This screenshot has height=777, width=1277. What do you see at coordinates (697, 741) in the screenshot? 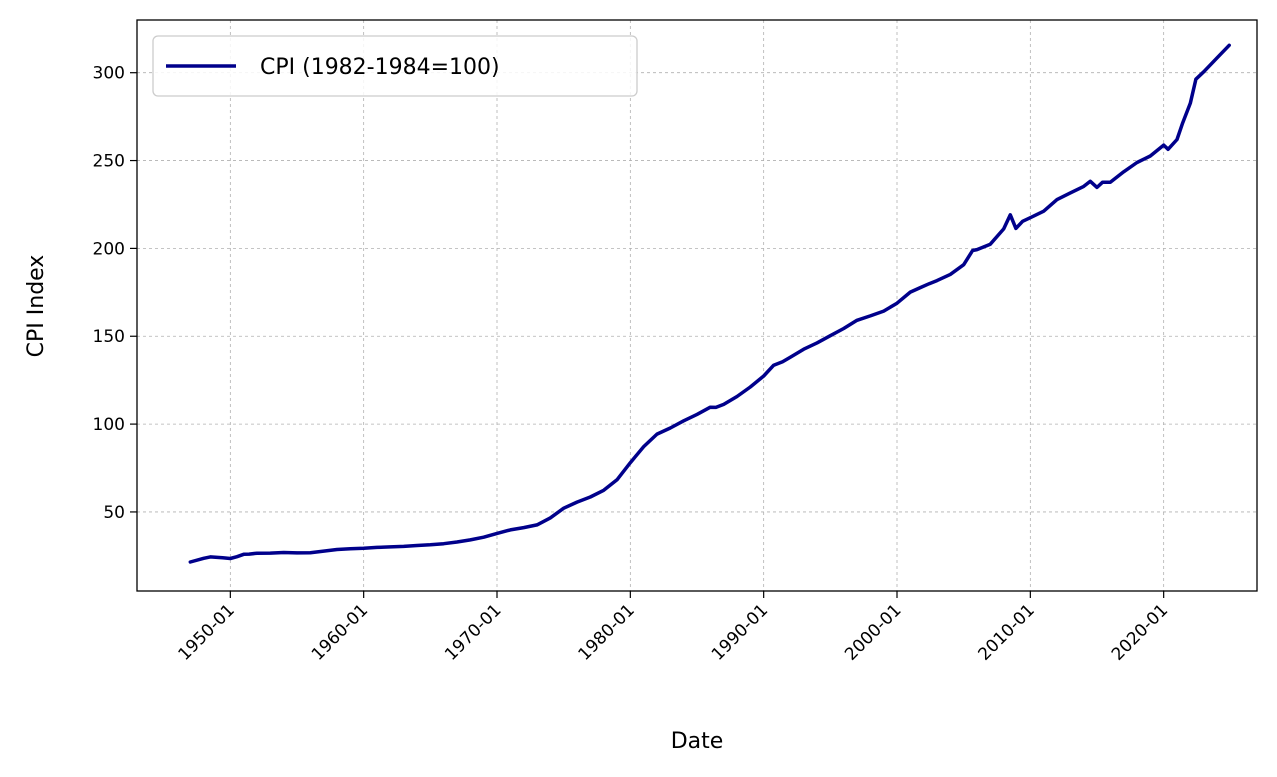
I see `x-axis-title: Date` at bounding box center [697, 741].